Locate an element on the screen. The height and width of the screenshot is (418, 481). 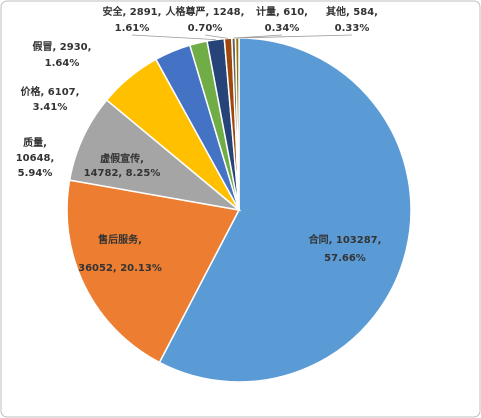
data-label: 虚假宣传, is located at coordinates (122, 158).